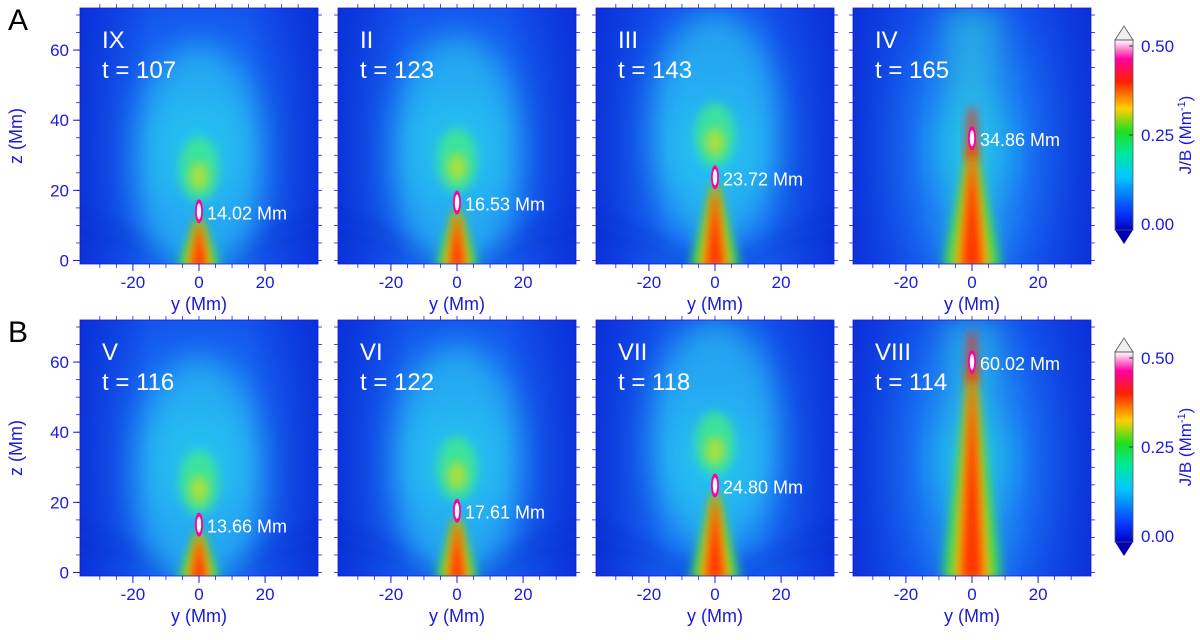 The image size is (1200, 640). I want to click on panel-iii: -20 0 20 y (Mm) III t = 143 23.72 Mm, so click(715, 159).